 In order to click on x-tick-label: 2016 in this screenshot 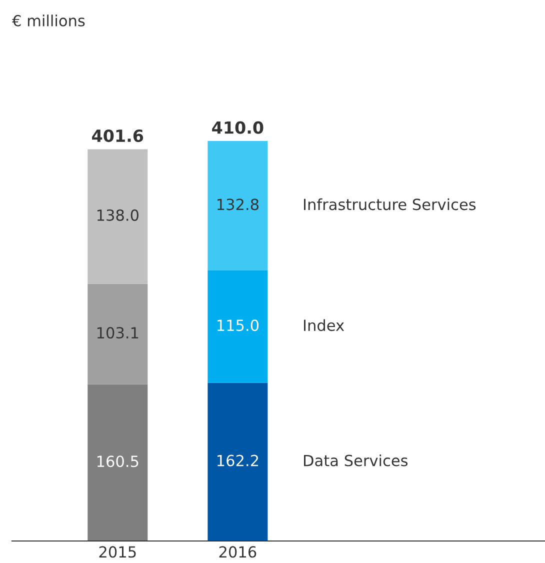, I will do `click(237, 552)`.